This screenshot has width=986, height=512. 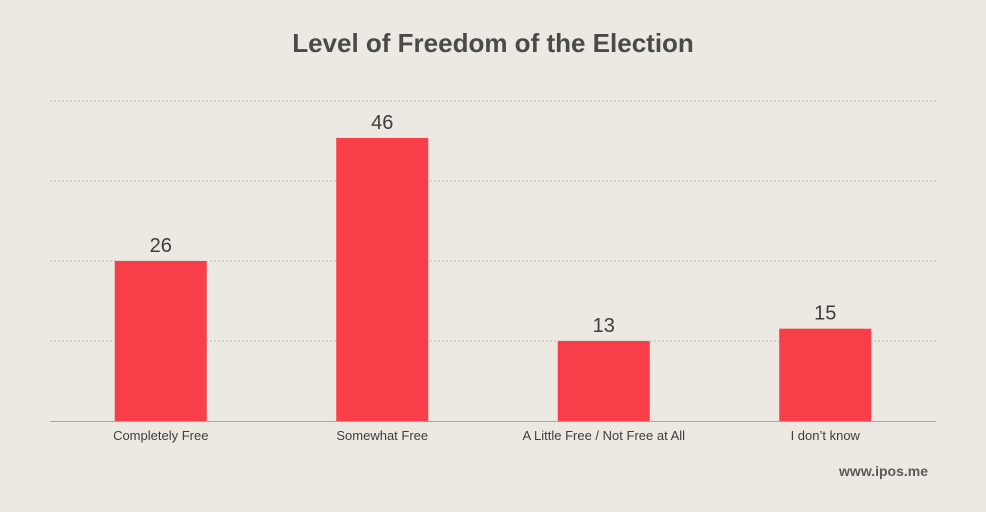 What do you see at coordinates (382, 435) in the screenshot?
I see `category-label: Somewhat Free` at bounding box center [382, 435].